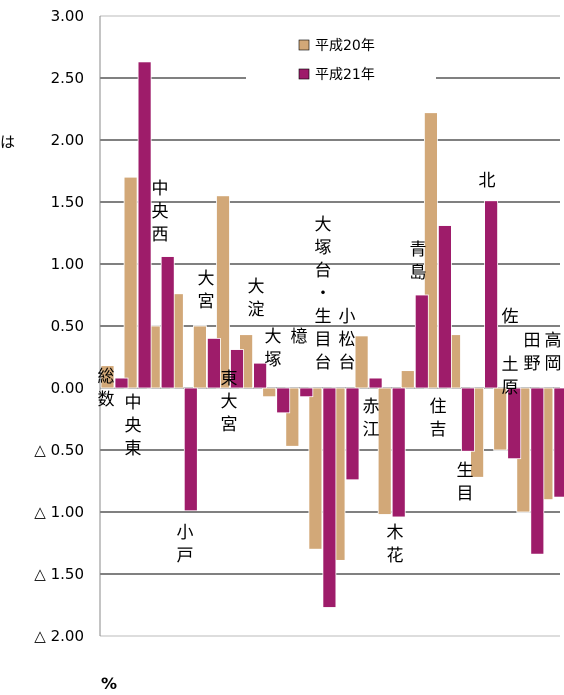 Image resolution: width=564 pixels, height=695 pixels. What do you see at coordinates (67, 16) in the screenshot?
I see `y-tick-label: 3.00` at bounding box center [67, 16].